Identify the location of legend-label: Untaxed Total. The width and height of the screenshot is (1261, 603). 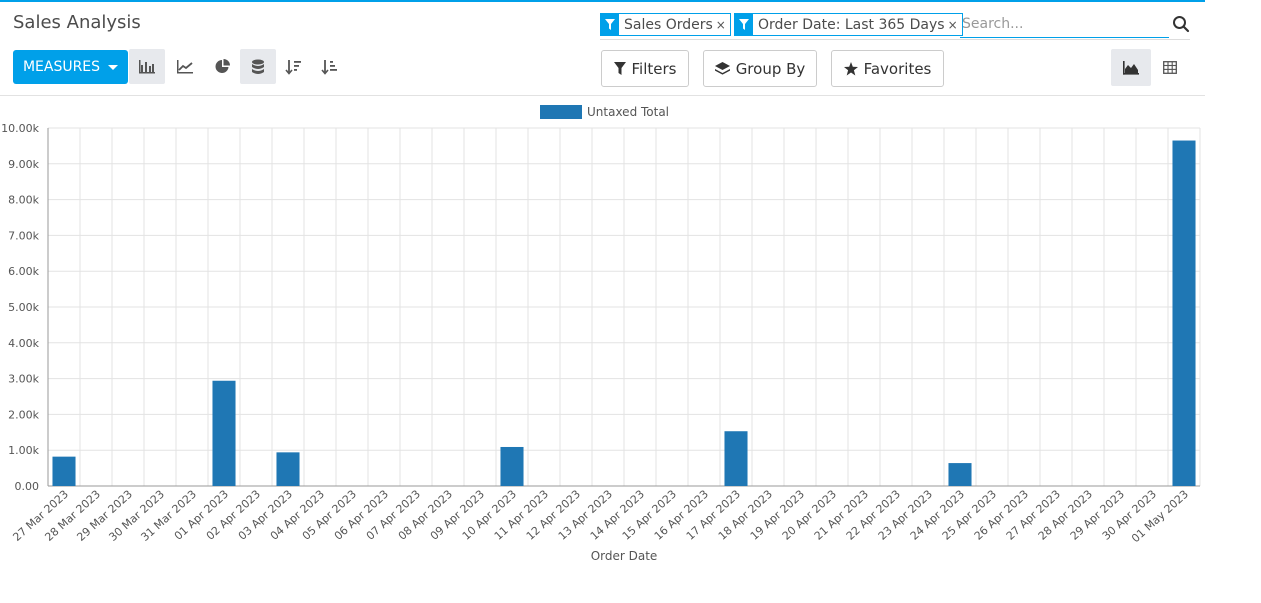
(628, 112).